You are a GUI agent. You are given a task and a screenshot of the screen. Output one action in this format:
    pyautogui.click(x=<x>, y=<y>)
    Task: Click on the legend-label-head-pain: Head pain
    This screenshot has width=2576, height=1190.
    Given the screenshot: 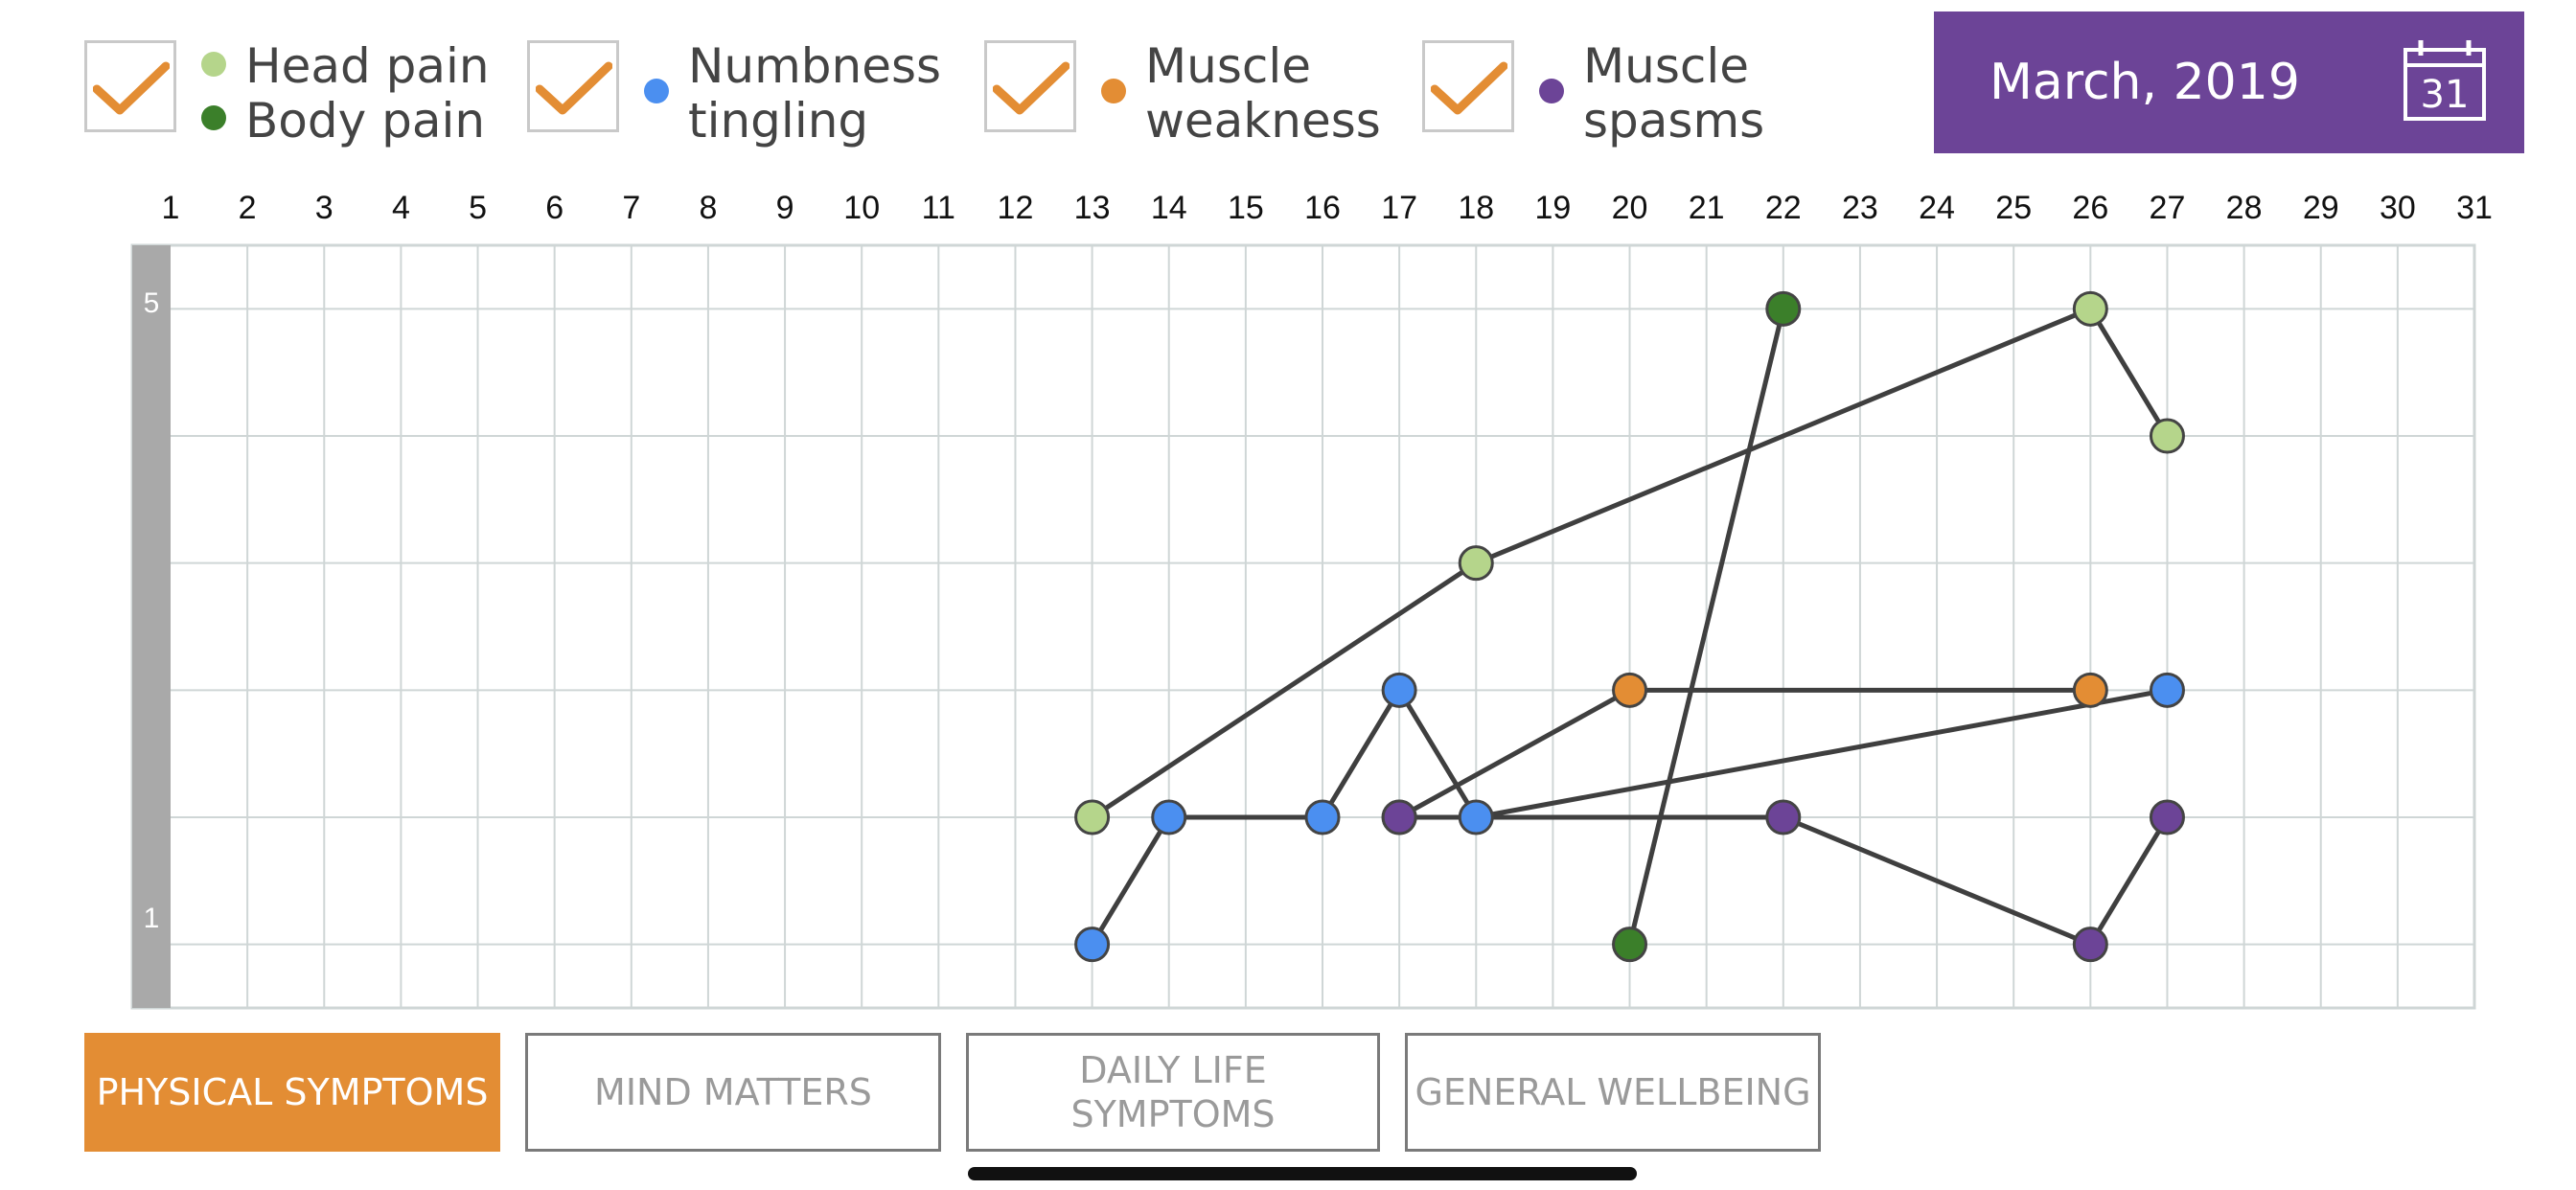 What is the action you would take?
    pyautogui.click(x=367, y=66)
    